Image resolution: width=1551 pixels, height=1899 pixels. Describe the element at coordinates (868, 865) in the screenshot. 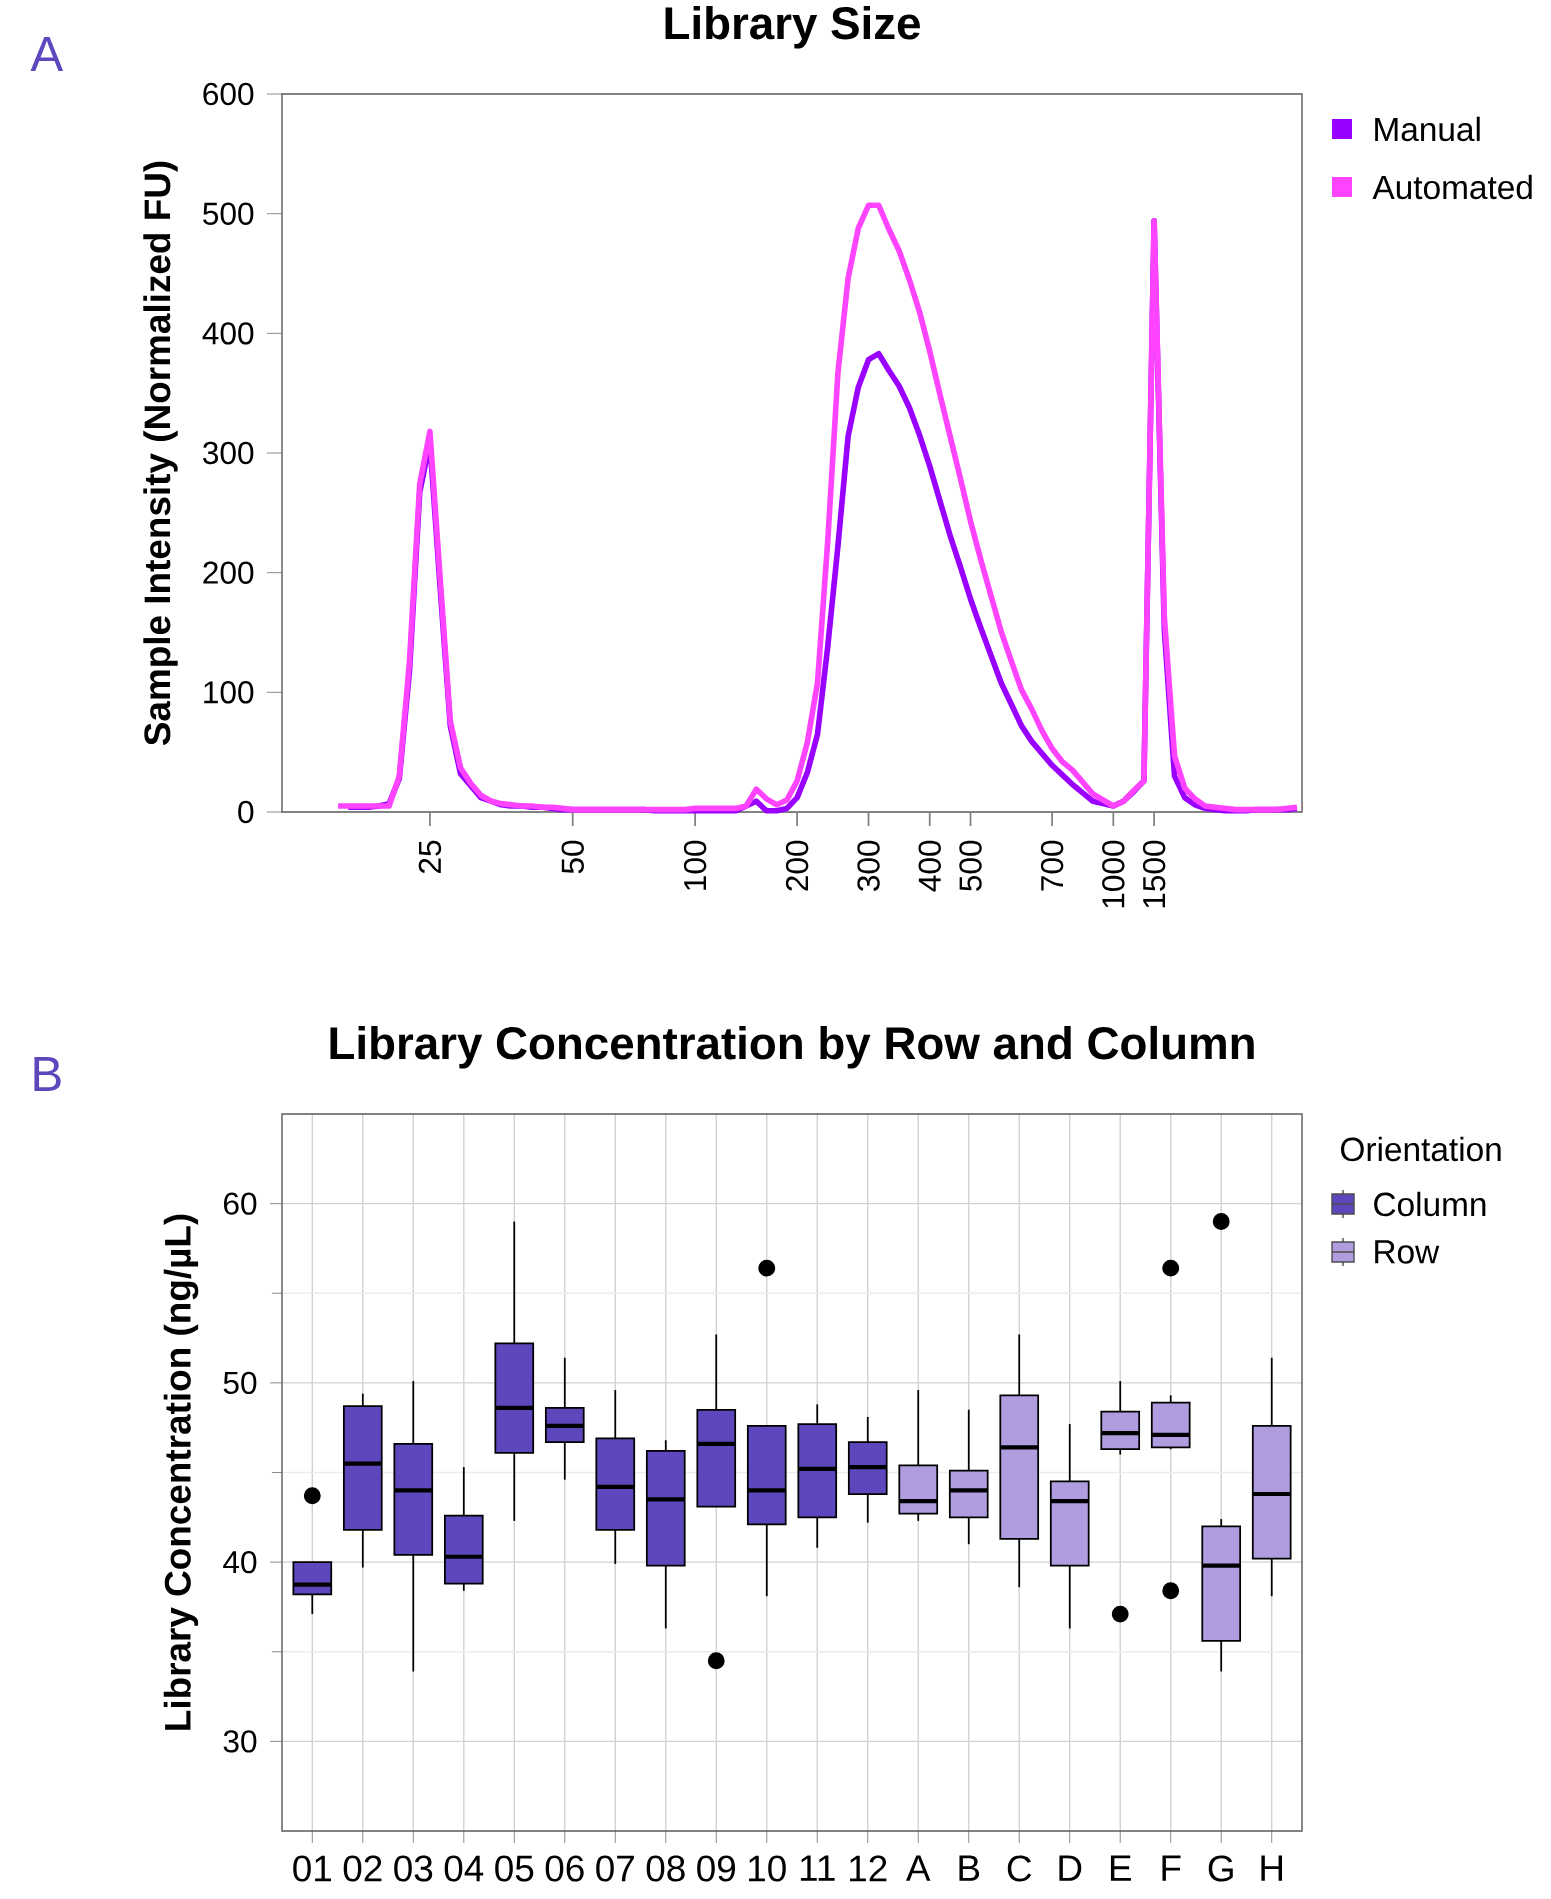

I see `x-tick-label: 300` at that location.